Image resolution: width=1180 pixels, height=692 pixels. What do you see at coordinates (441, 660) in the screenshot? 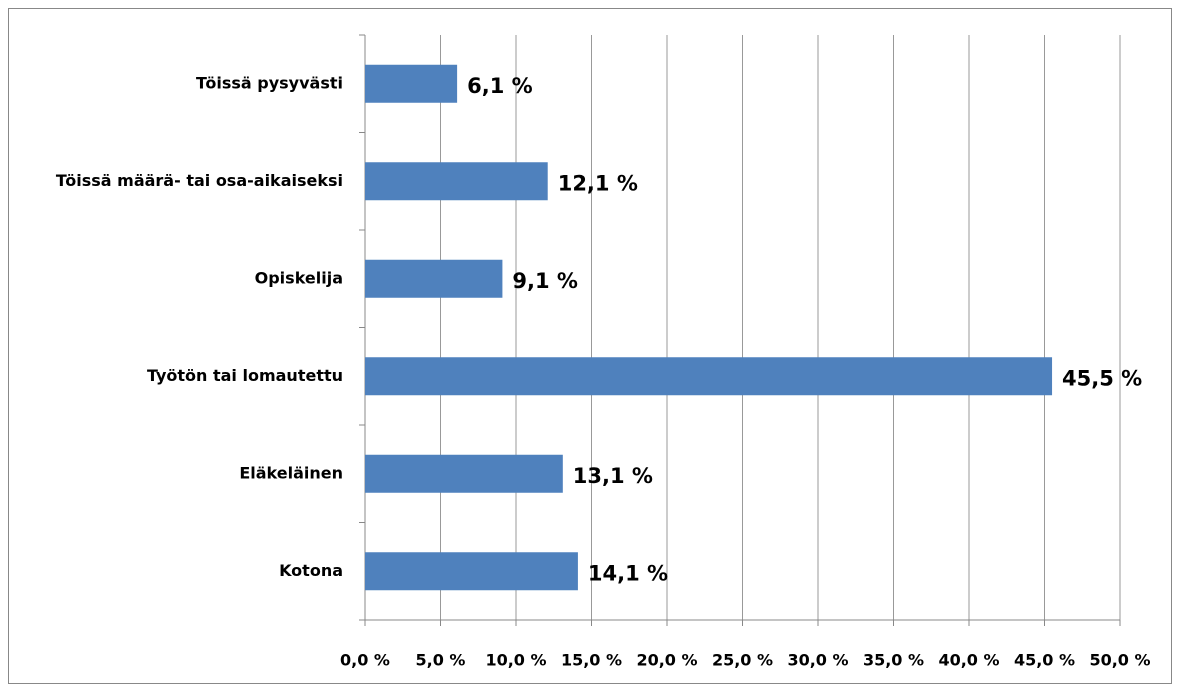
I see `x-tick-label: 5,0 %` at bounding box center [441, 660].